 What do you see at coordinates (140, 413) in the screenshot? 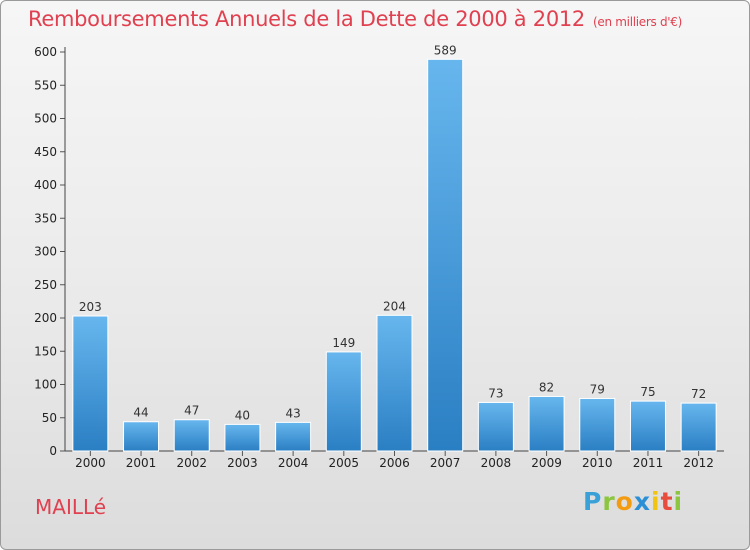
I see `bar-value-label: 44` at bounding box center [140, 413].